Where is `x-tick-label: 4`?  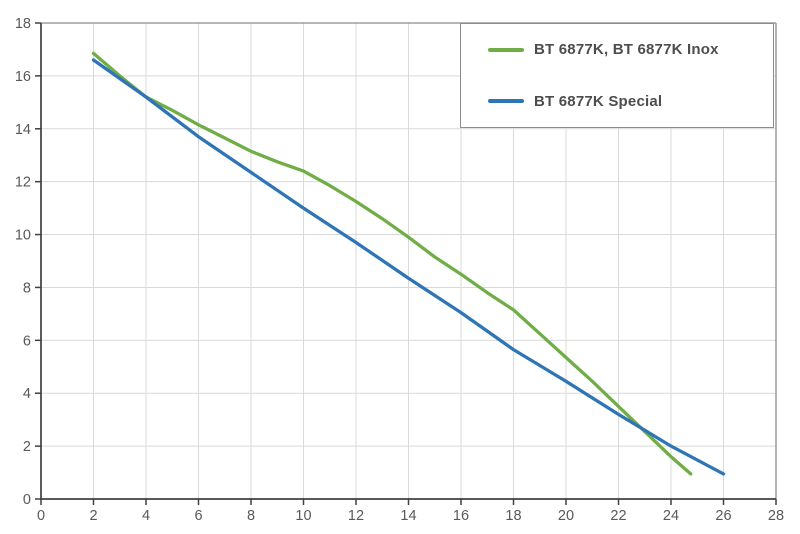 x-tick-label: 4 is located at coordinates (146, 516).